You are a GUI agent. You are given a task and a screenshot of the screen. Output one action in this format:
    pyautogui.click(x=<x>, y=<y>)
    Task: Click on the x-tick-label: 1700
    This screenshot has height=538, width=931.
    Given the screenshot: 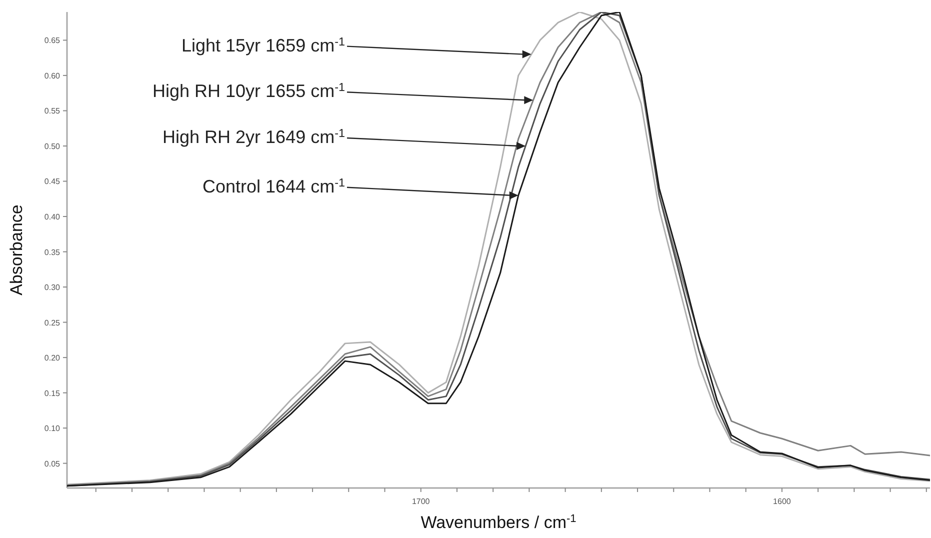 What is the action you would take?
    pyautogui.click(x=421, y=501)
    